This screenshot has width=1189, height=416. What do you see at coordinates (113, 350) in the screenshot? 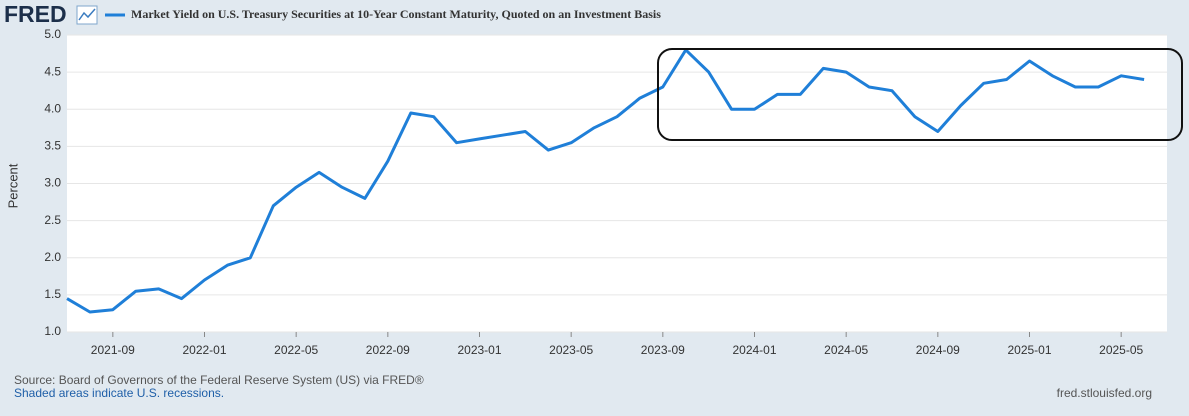
I see `x-tick-label: 2021-09` at bounding box center [113, 350].